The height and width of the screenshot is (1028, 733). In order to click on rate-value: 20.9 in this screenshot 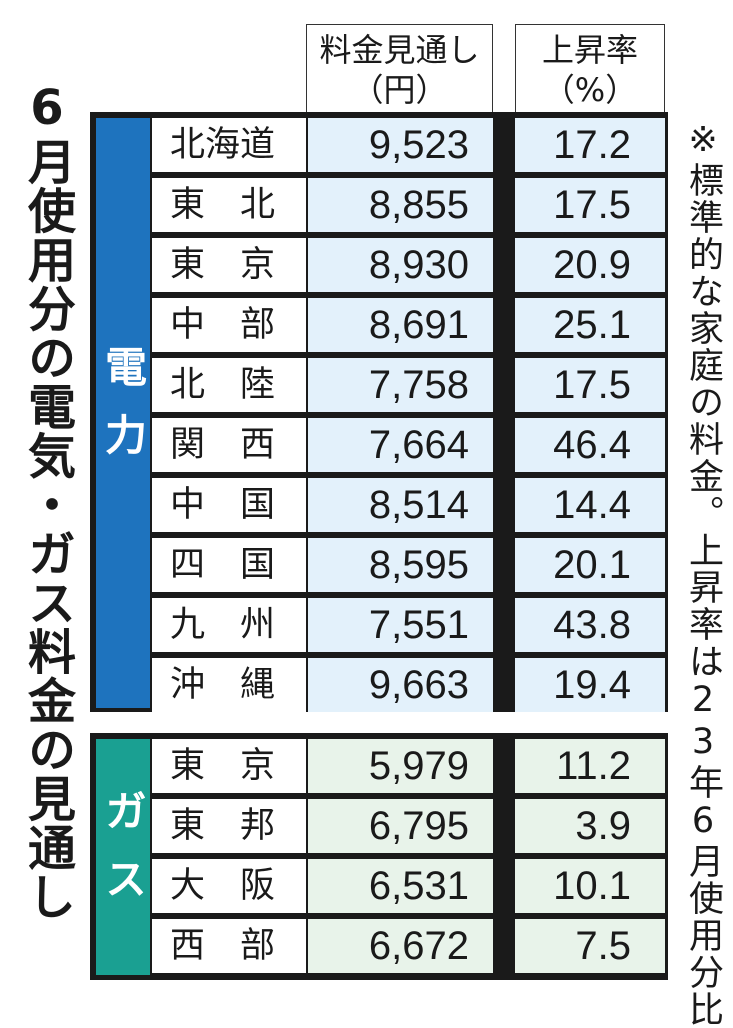, I will do `click(590, 265)`.